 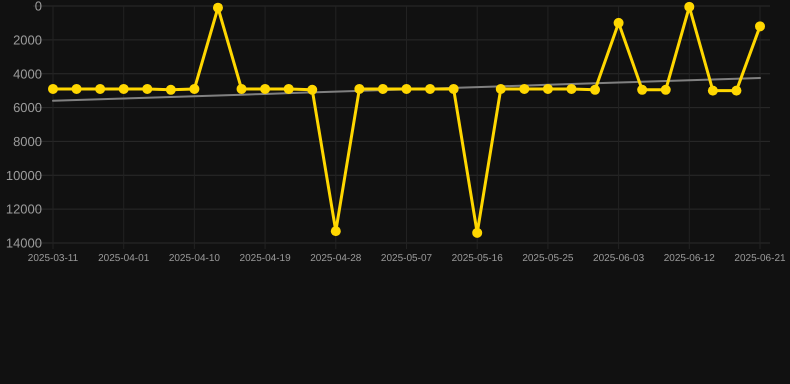 What do you see at coordinates (27, 40) in the screenshot?
I see `y-tick-label: 2000` at bounding box center [27, 40].